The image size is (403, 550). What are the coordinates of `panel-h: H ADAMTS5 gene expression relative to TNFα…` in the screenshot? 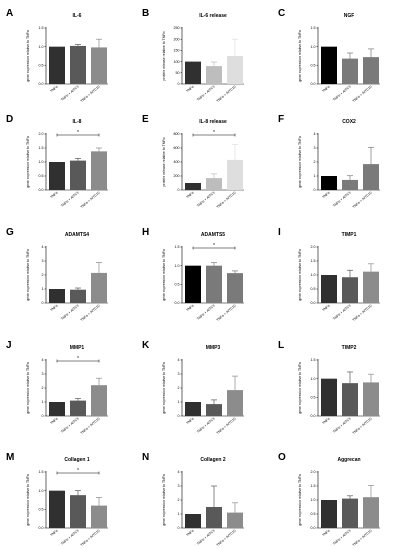 It's located at (193, 274).